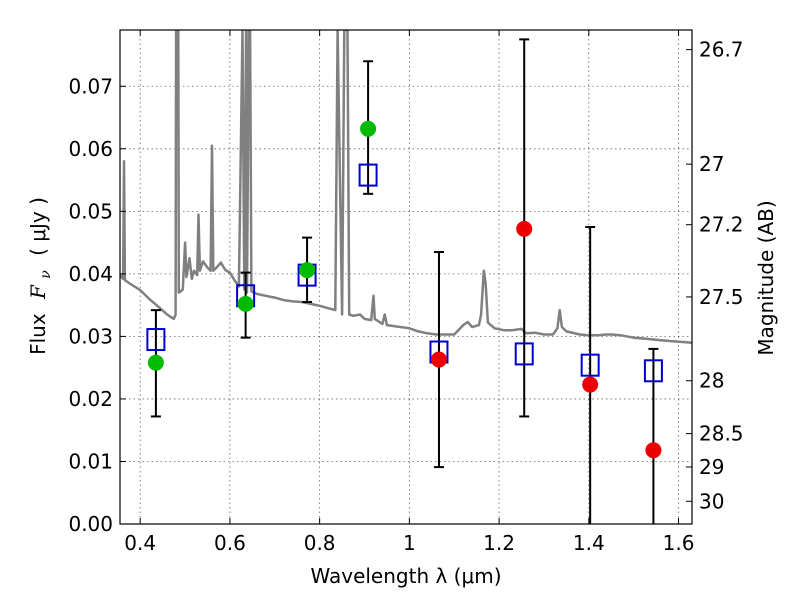 This screenshot has height=600, width=800. What do you see at coordinates (90, 305) in the screenshot?
I see `y-tick-labels: 0.00 0.01 0.02 0.03 0.04 0.05 0.06 0.07` at bounding box center [90, 305].